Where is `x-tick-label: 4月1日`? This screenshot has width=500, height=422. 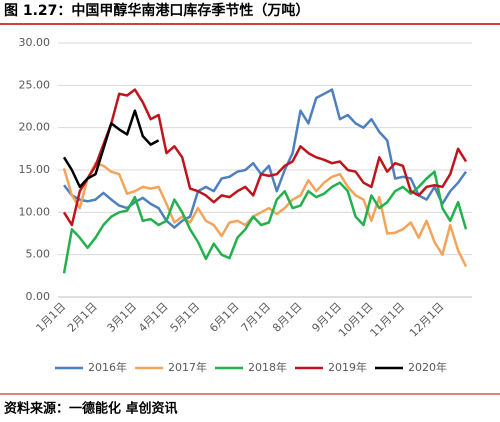
x-tick-label: 4月1日 is located at coordinates (153, 317).